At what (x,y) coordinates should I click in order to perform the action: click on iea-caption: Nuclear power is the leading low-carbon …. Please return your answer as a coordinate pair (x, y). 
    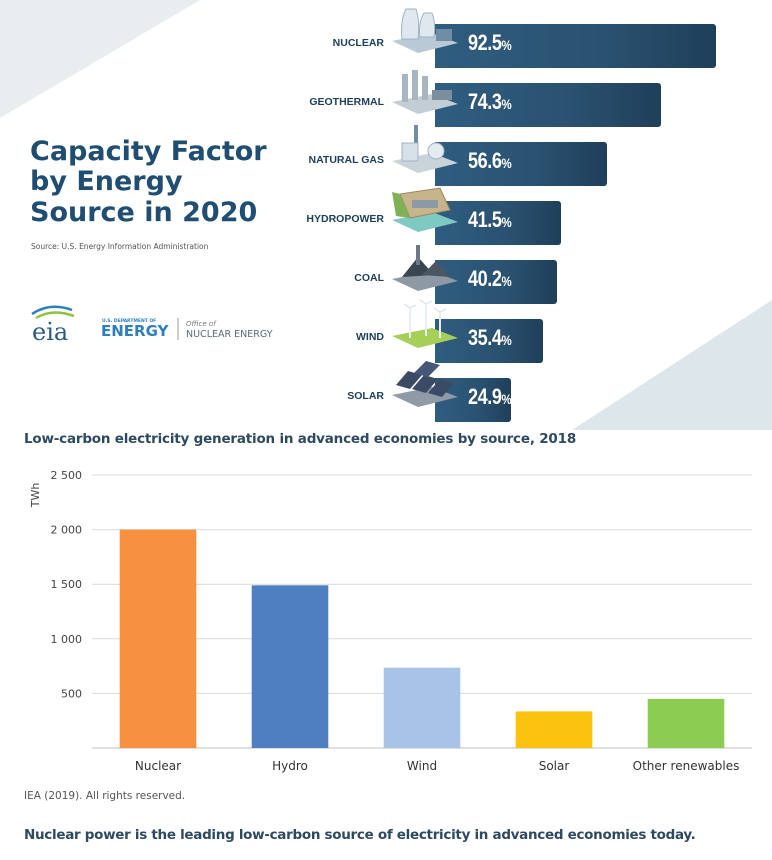
    Looking at the image, I should click on (360, 835).